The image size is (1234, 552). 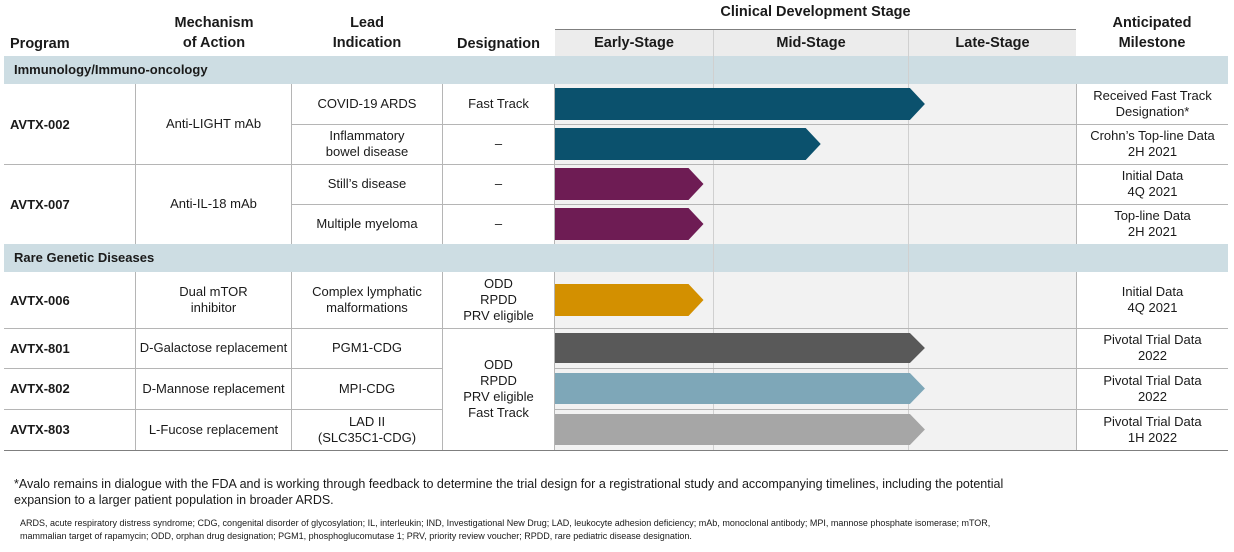 What do you see at coordinates (213, 347) in the screenshot?
I see `mechanism-avtx-801: D-Galactose replacement` at bounding box center [213, 347].